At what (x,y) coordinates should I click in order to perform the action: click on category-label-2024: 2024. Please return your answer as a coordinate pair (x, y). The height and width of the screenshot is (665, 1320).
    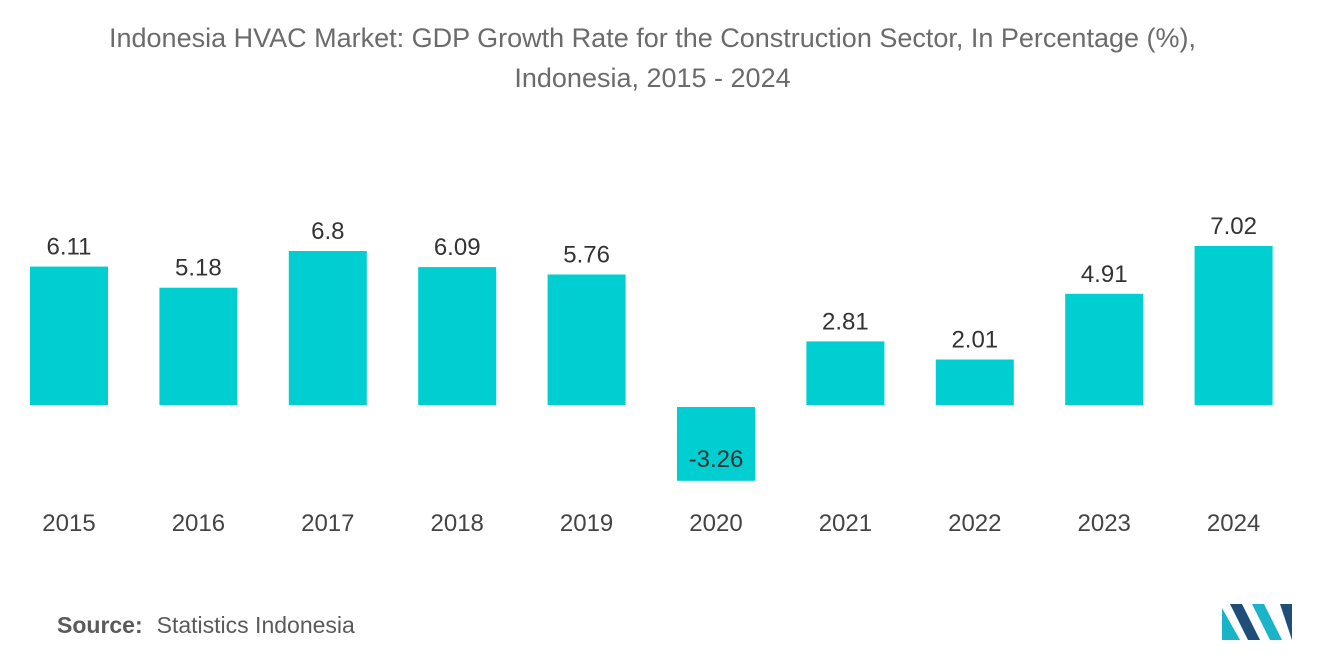
    Looking at the image, I should click on (1233, 523).